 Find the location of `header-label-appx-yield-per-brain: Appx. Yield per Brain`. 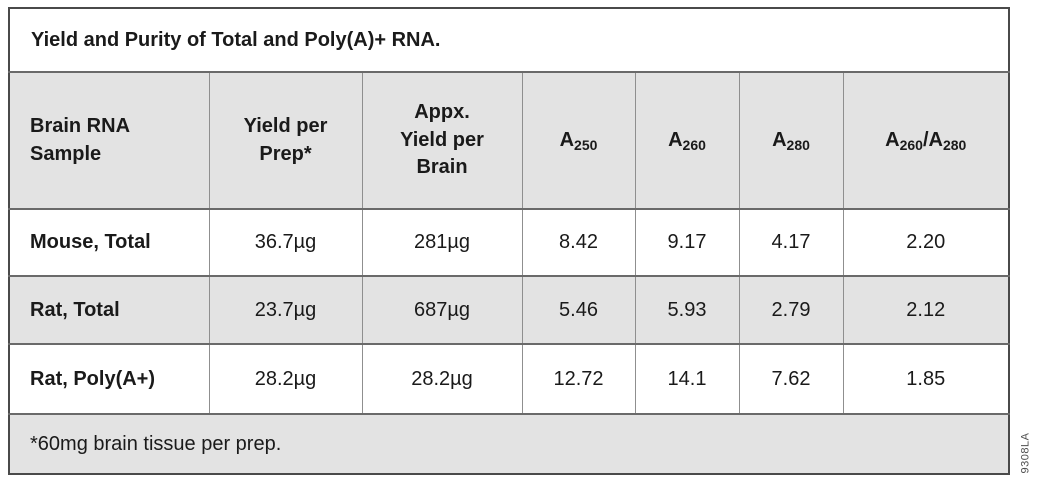

header-label-appx-yield-per-brain: Appx. Yield per Brain is located at coordinates (442, 140).